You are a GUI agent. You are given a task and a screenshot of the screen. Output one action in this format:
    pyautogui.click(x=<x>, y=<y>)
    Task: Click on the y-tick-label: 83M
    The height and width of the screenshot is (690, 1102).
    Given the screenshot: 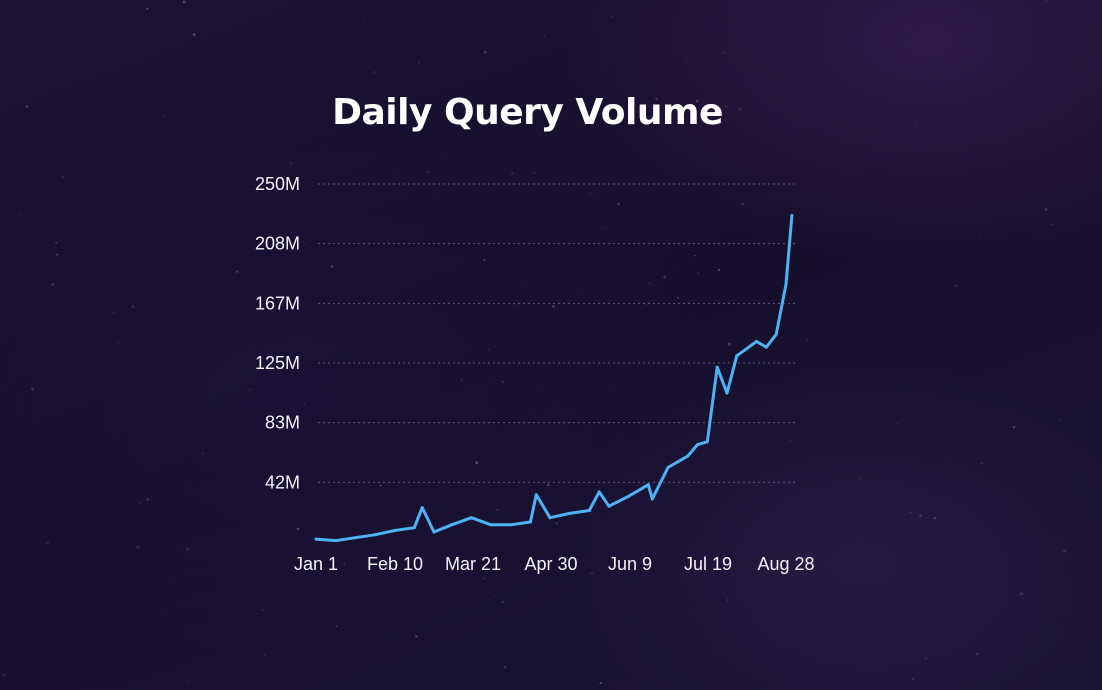 What is the action you would take?
    pyautogui.click(x=282, y=423)
    